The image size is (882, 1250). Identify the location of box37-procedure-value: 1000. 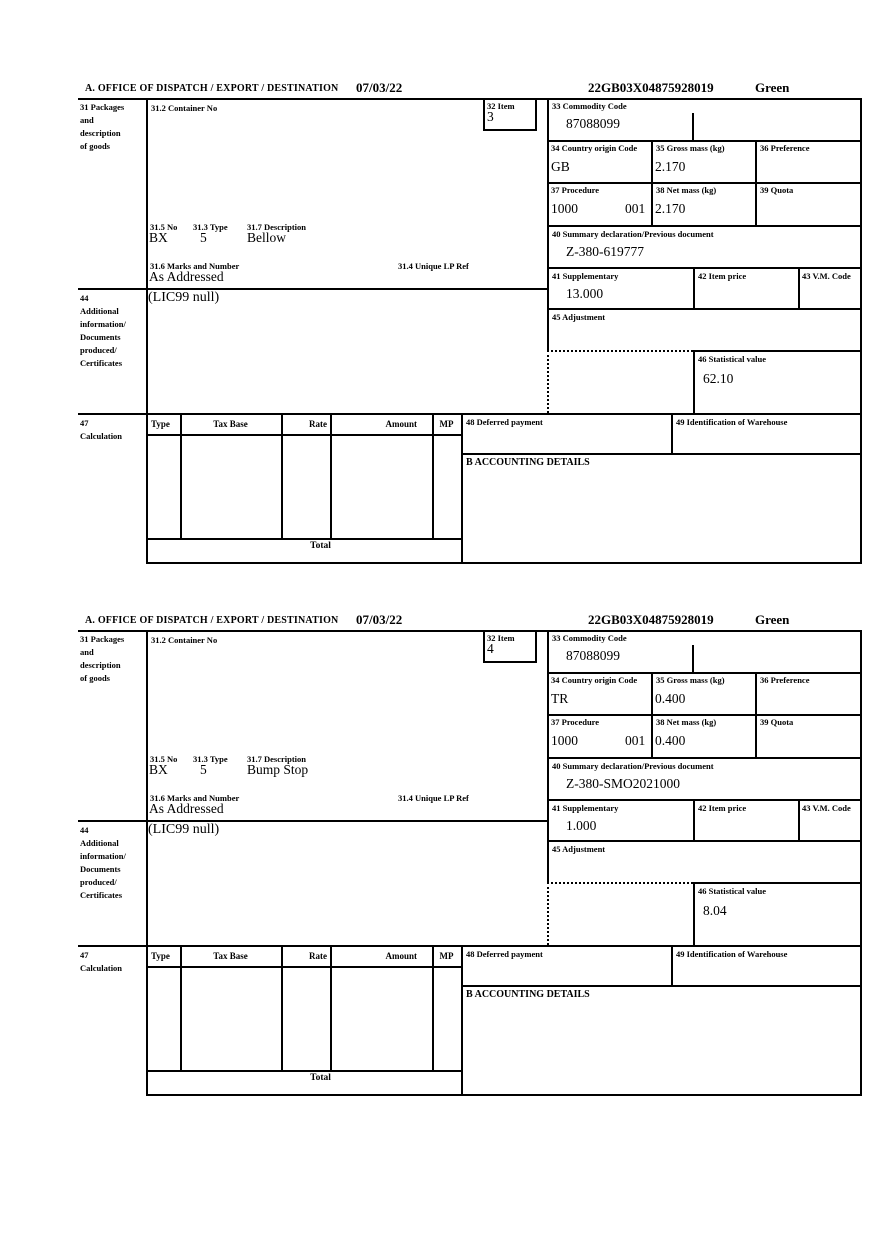
(564, 208).